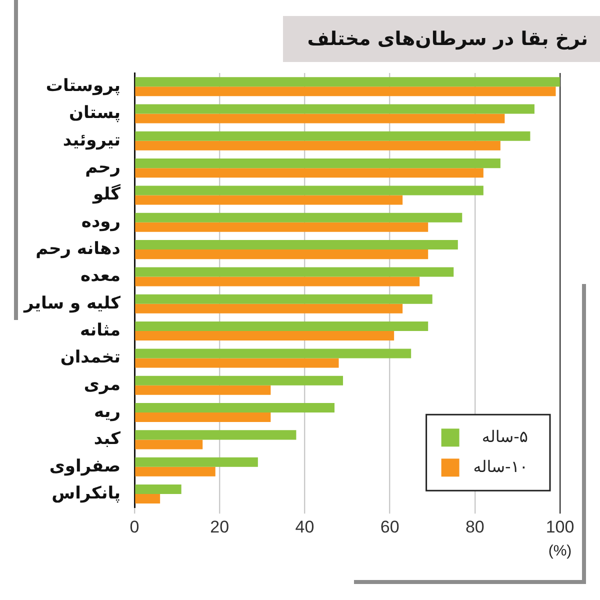 This screenshot has width=600, height=600. Describe the element at coordinates (83, 86) in the screenshot. I see `y-tick-label: پروستات` at that location.